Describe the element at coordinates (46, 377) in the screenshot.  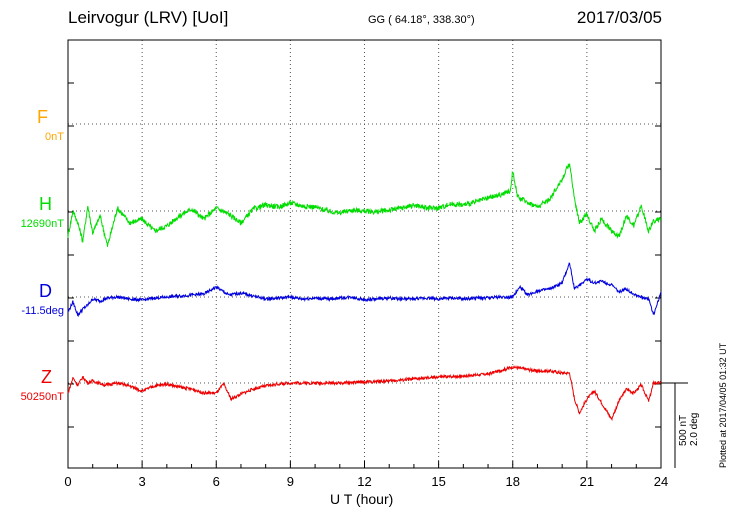
I see `channel-z-letter: Z` at that location.